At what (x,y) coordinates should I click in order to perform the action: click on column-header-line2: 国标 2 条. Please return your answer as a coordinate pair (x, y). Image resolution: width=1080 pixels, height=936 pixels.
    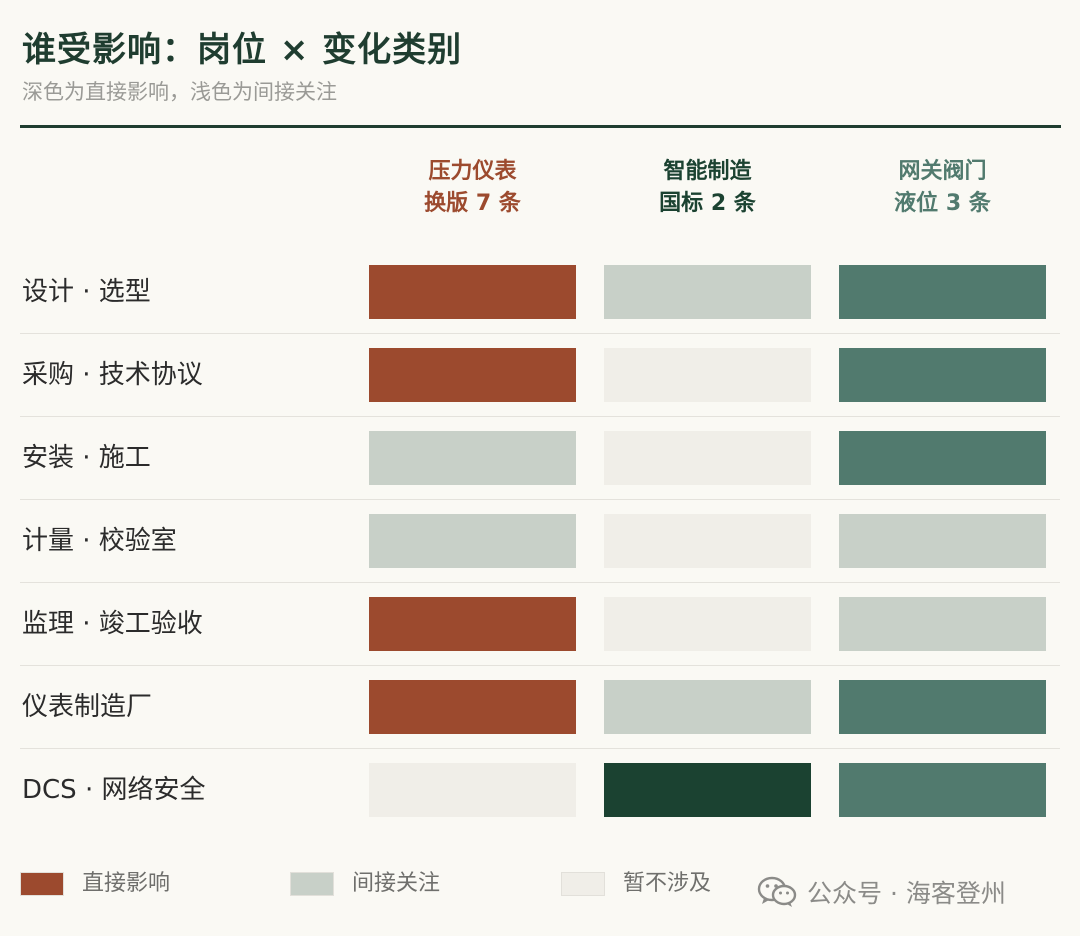
    Looking at the image, I should click on (707, 203).